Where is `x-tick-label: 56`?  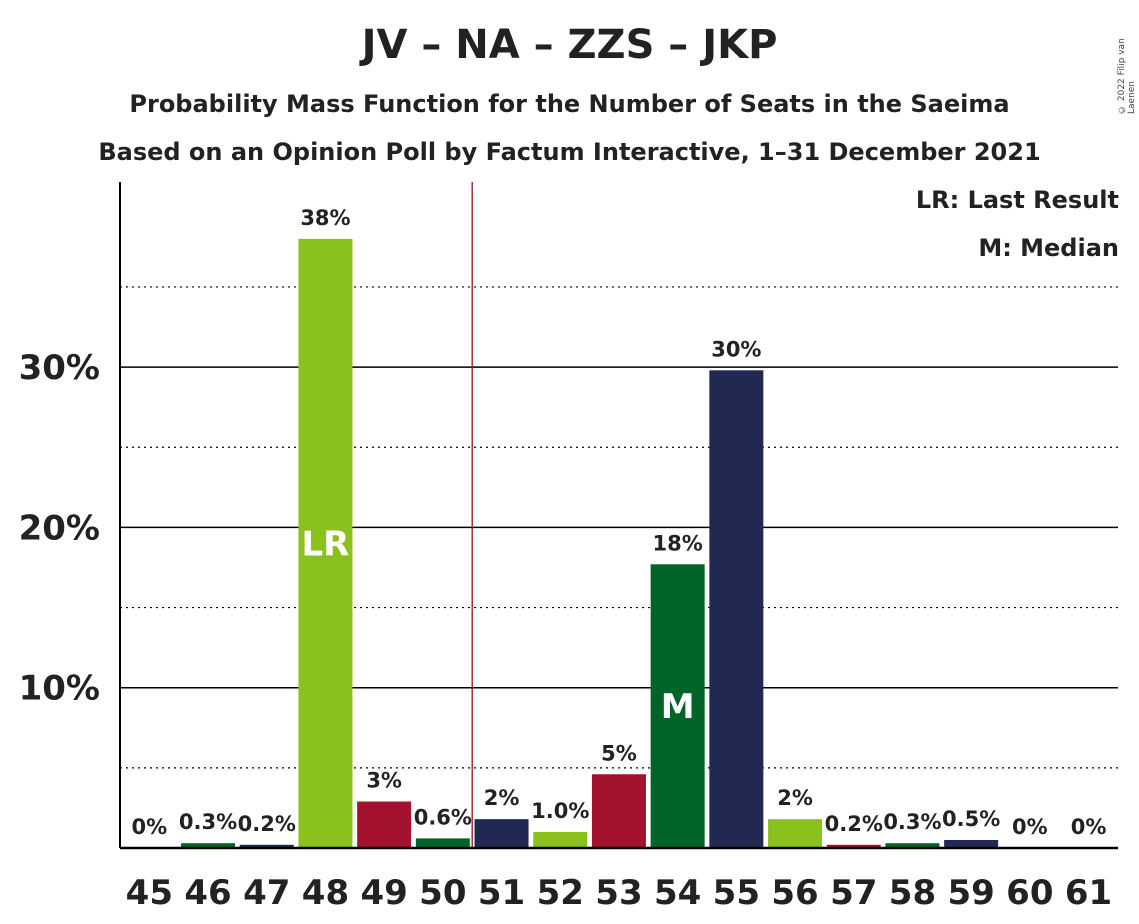
x-tick-label: 56 is located at coordinates (794, 893).